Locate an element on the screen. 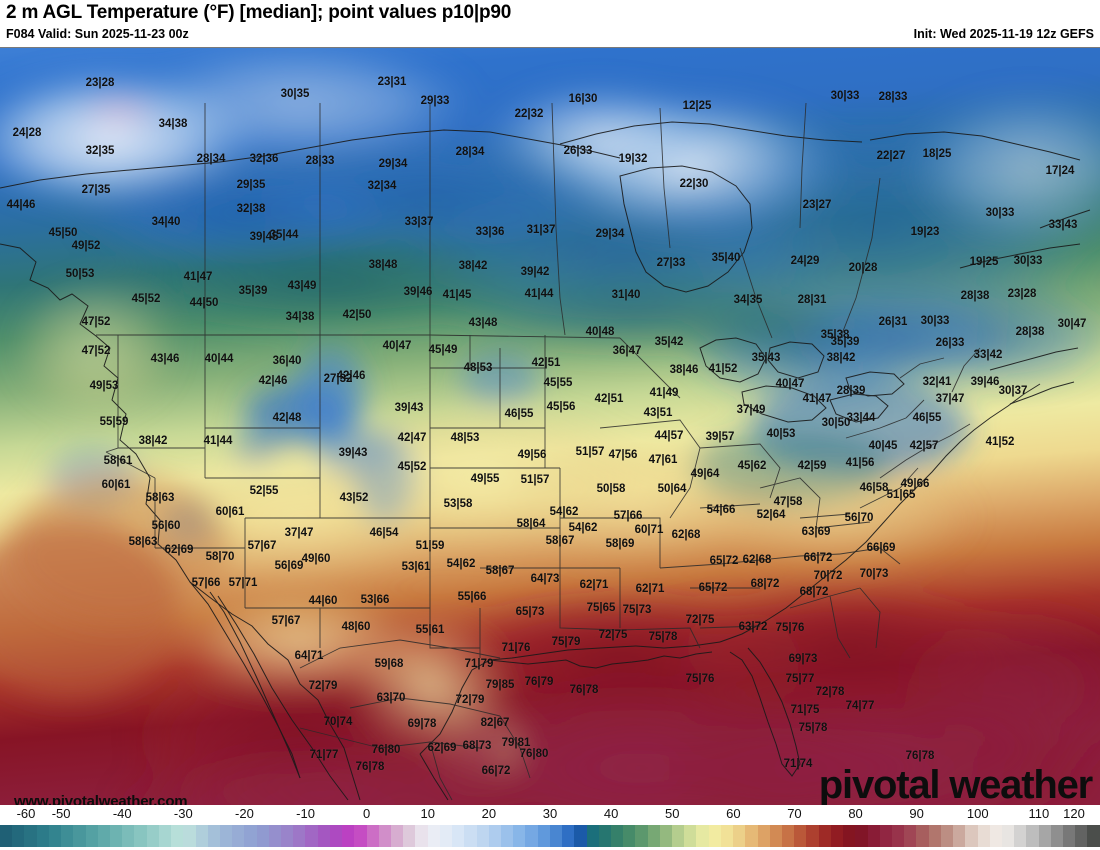 The width and height of the screenshot is (1100, 850). colorbar-gradient is located at coordinates (550, 836).